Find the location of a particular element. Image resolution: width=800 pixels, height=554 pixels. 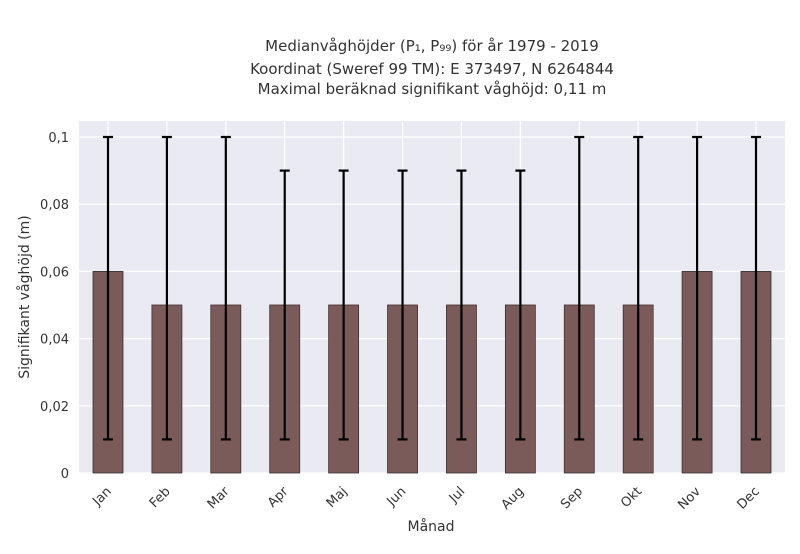

error-bar-mar is located at coordinates (225, 288).